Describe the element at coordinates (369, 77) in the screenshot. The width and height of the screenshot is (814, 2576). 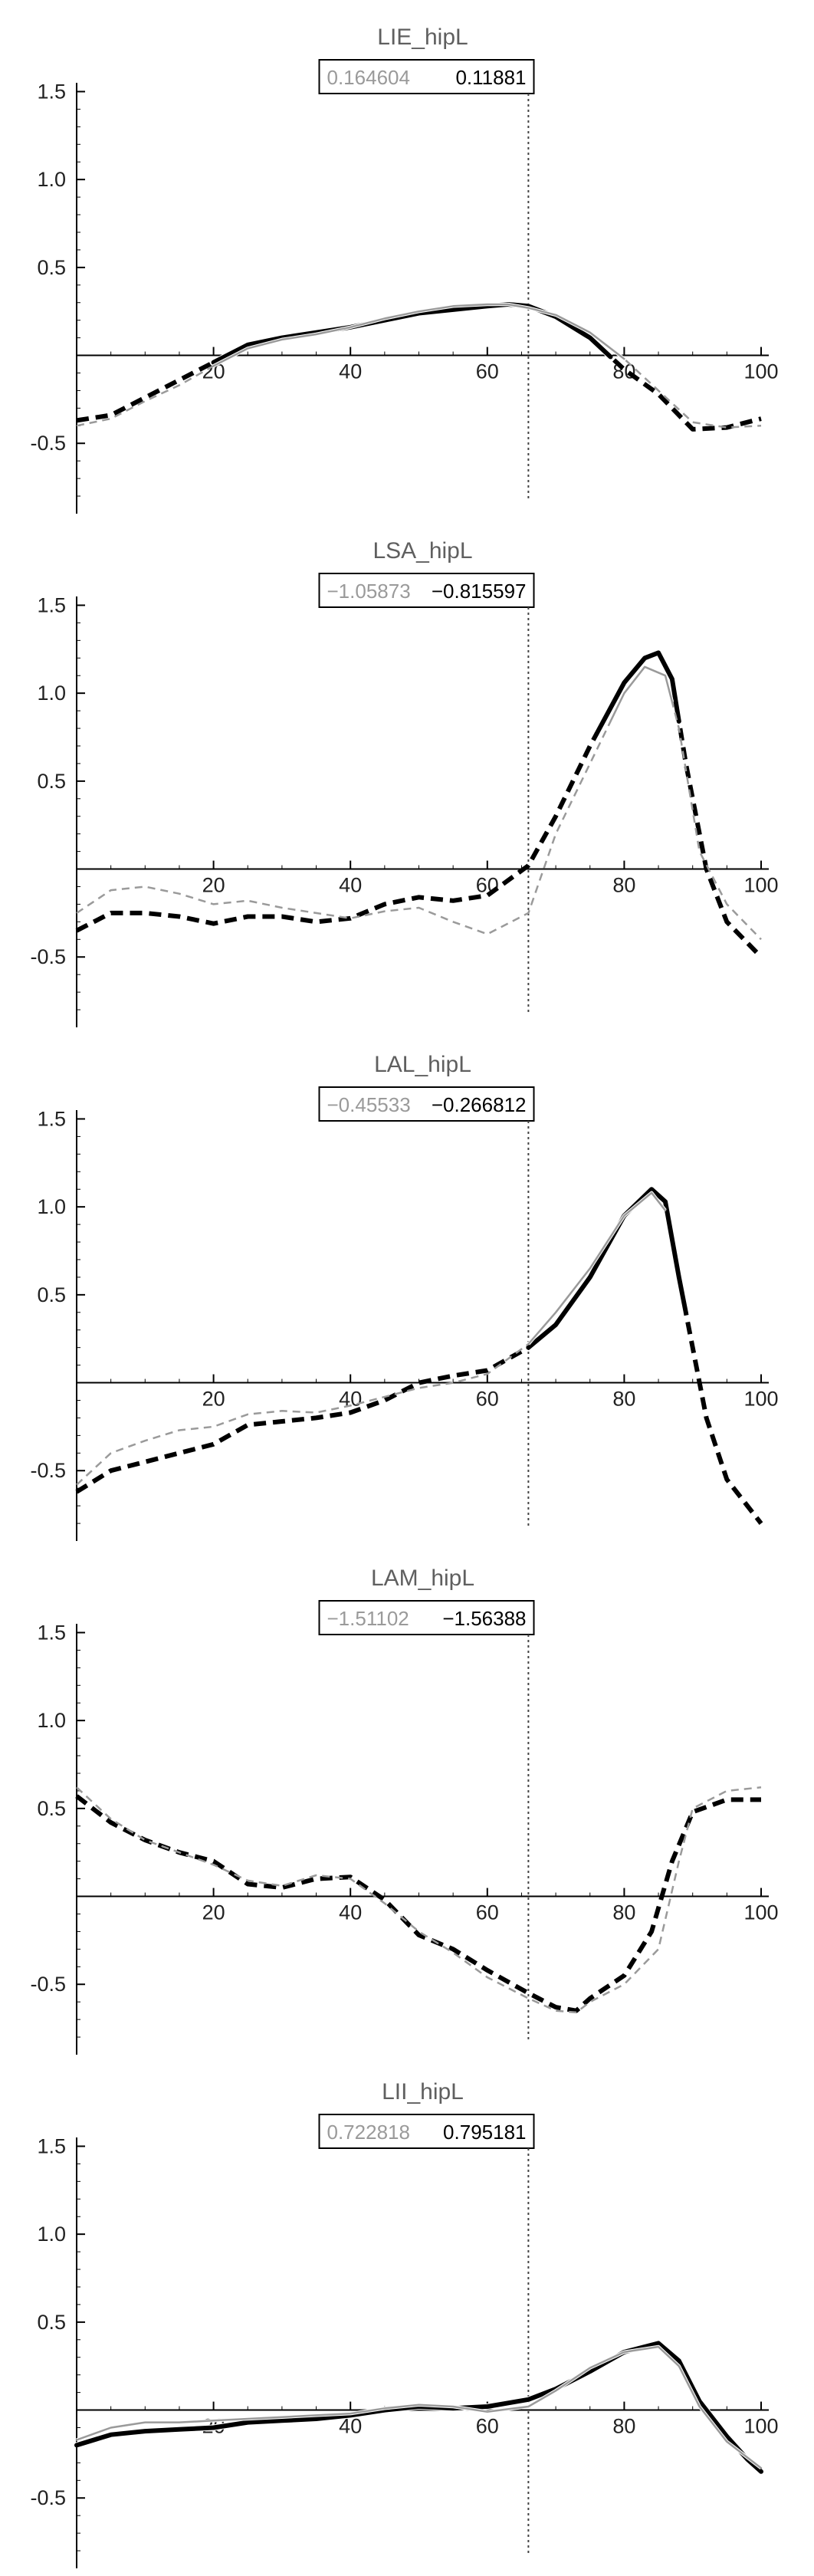
I see `value-reference: 0.164604` at that location.